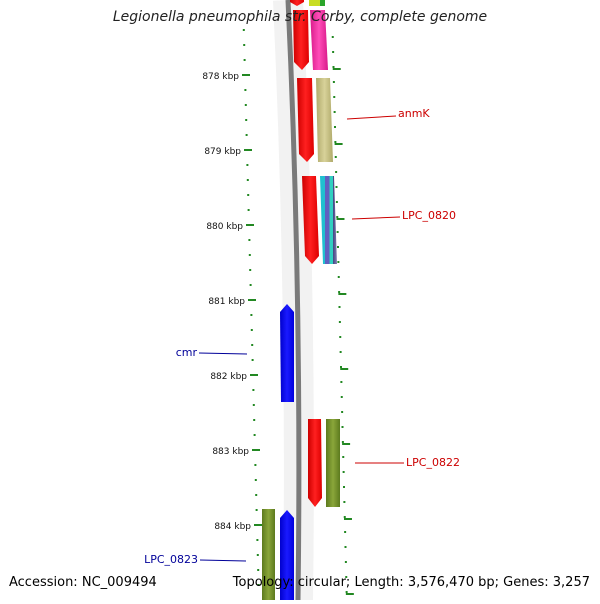 The width and height of the screenshot is (600, 604). Describe the element at coordinates (171, 559) in the screenshot. I see `label-LPC_0823: LPC_0823` at that location.